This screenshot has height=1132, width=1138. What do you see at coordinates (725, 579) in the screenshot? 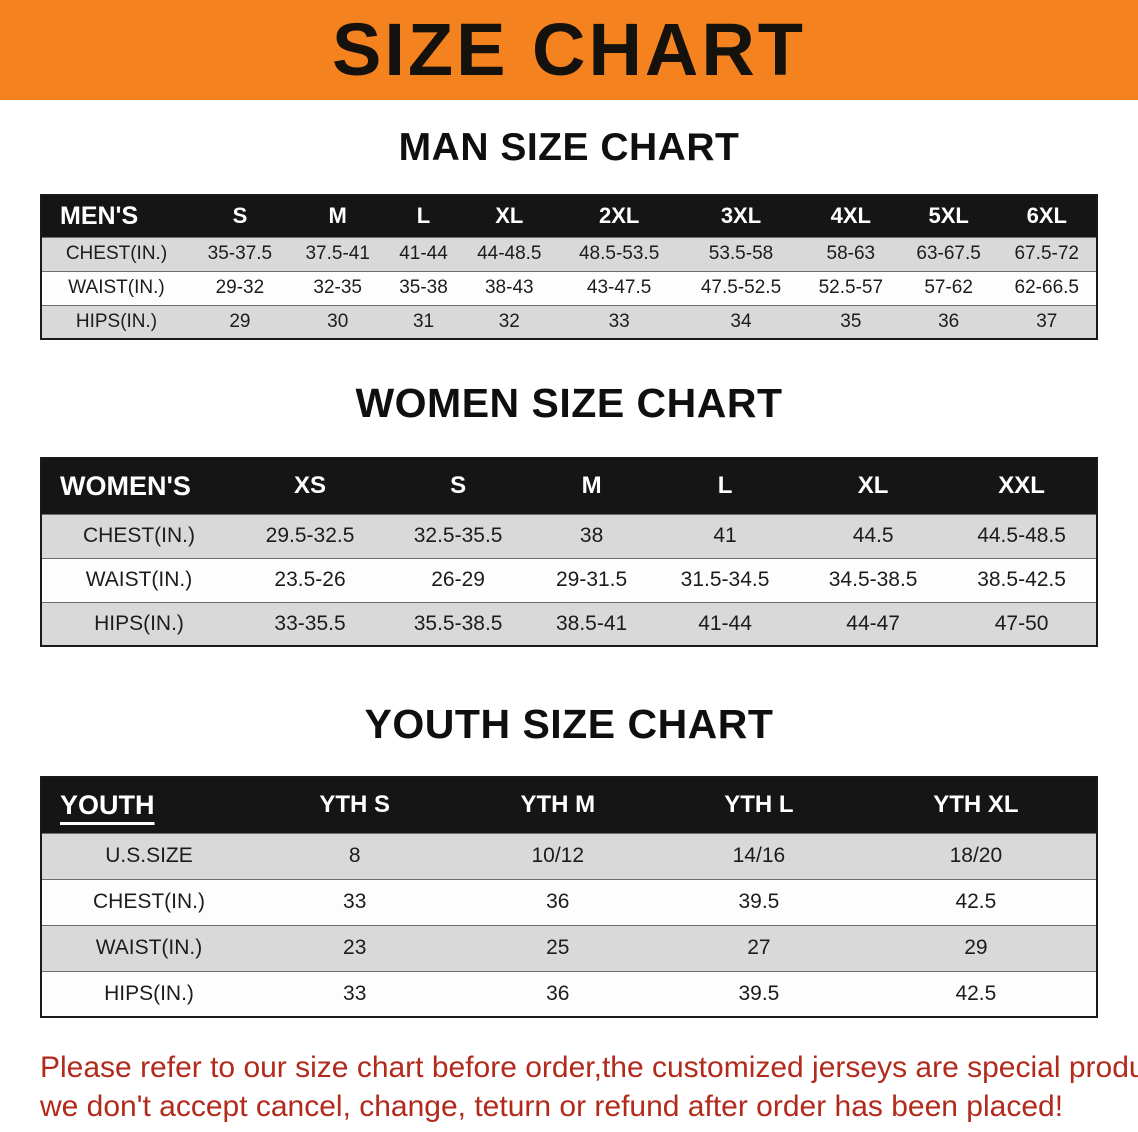
I see `size-value-cell: 31.5-34.5` at bounding box center [725, 579].